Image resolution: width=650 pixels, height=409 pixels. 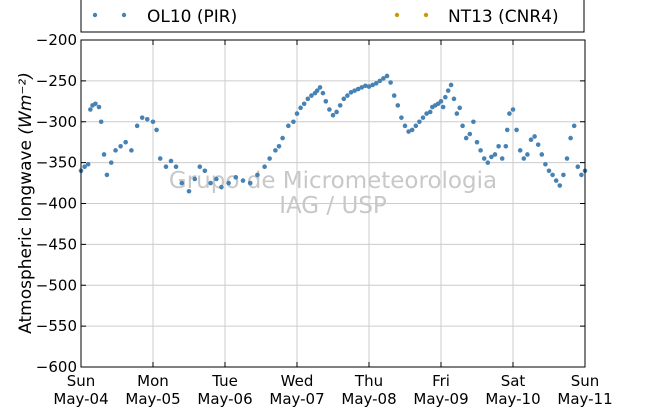 I want to click on watermark-line-1: Grupo de Micrometeorologia, so click(x=333, y=181).